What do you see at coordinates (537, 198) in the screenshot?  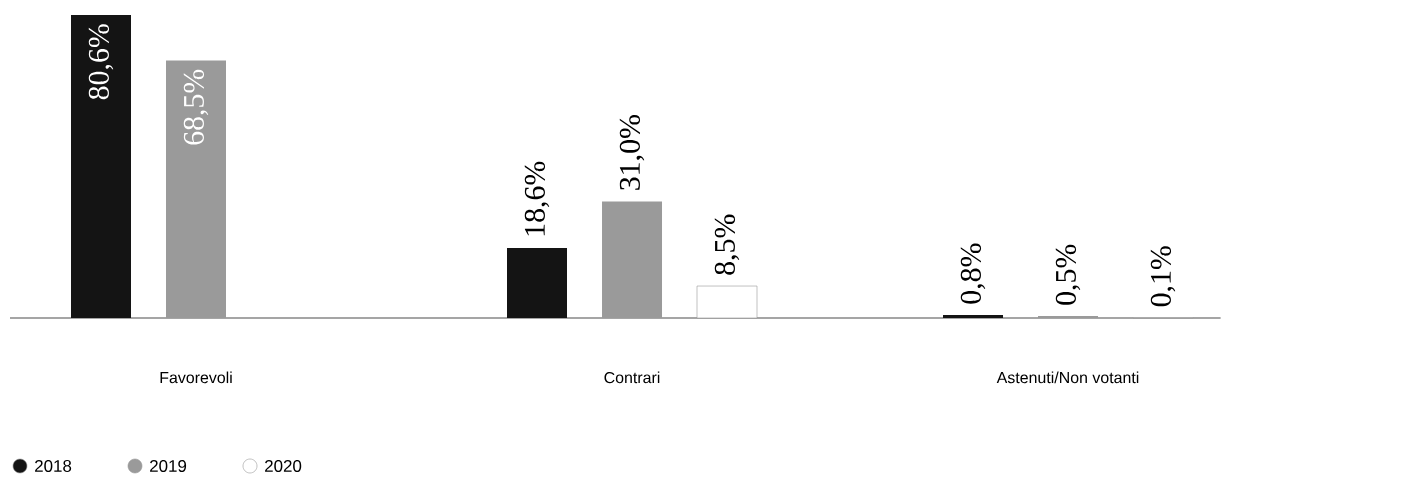 I see `data-label: 18,6%` at bounding box center [537, 198].